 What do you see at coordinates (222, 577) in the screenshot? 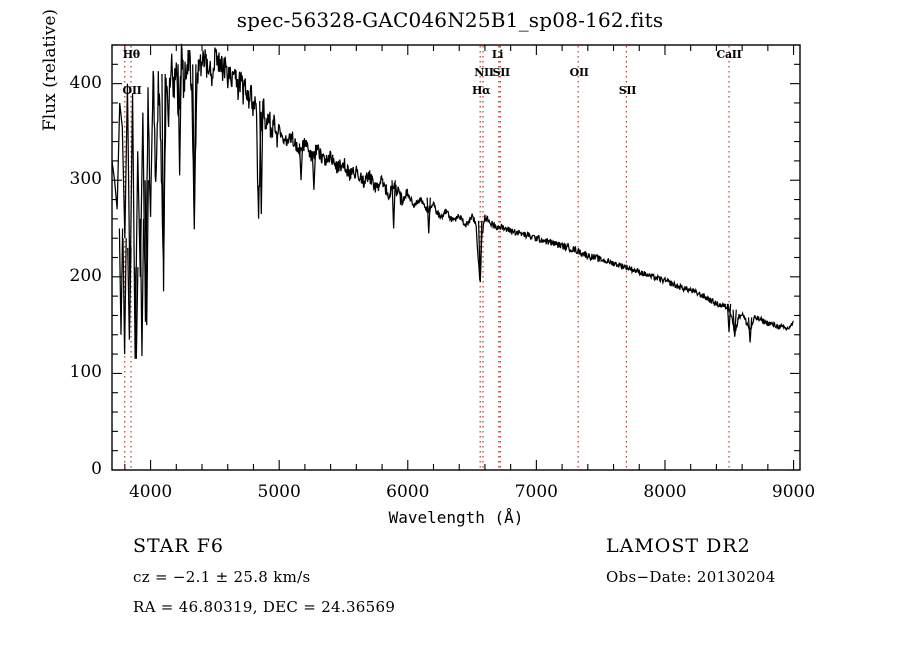
I see `metadata-line: cz = −2.1 ± 25.8 km/s` at bounding box center [222, 577].